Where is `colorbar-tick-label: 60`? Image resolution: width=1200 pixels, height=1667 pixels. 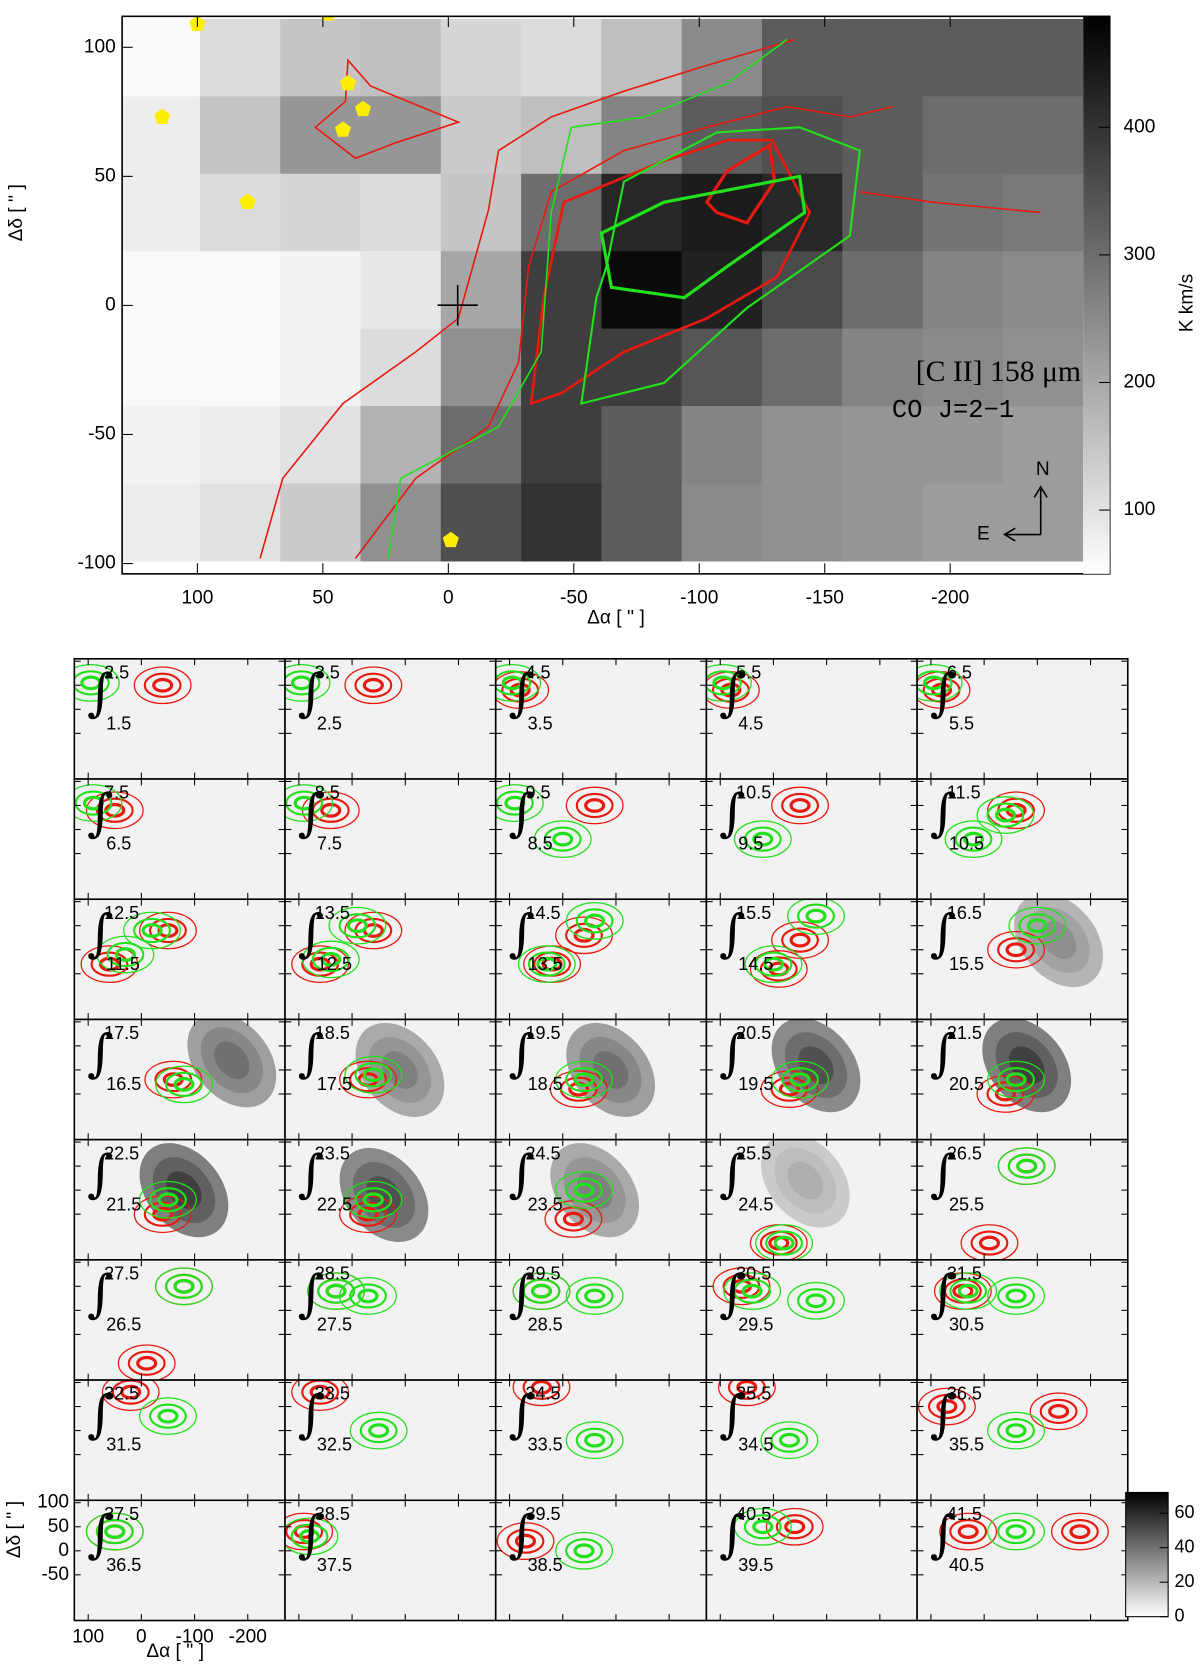 colorbar-tick-label: 60 is located at coordinates (1185, 1512).